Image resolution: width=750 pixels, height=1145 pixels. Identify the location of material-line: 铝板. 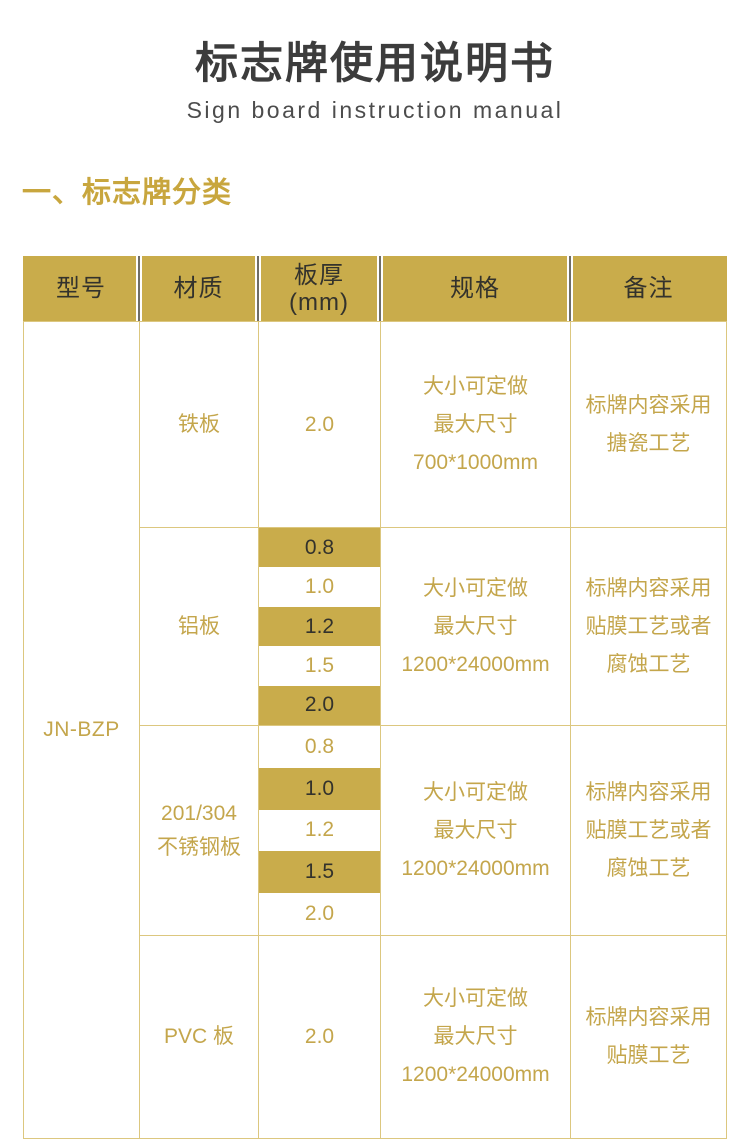
(199, 626).